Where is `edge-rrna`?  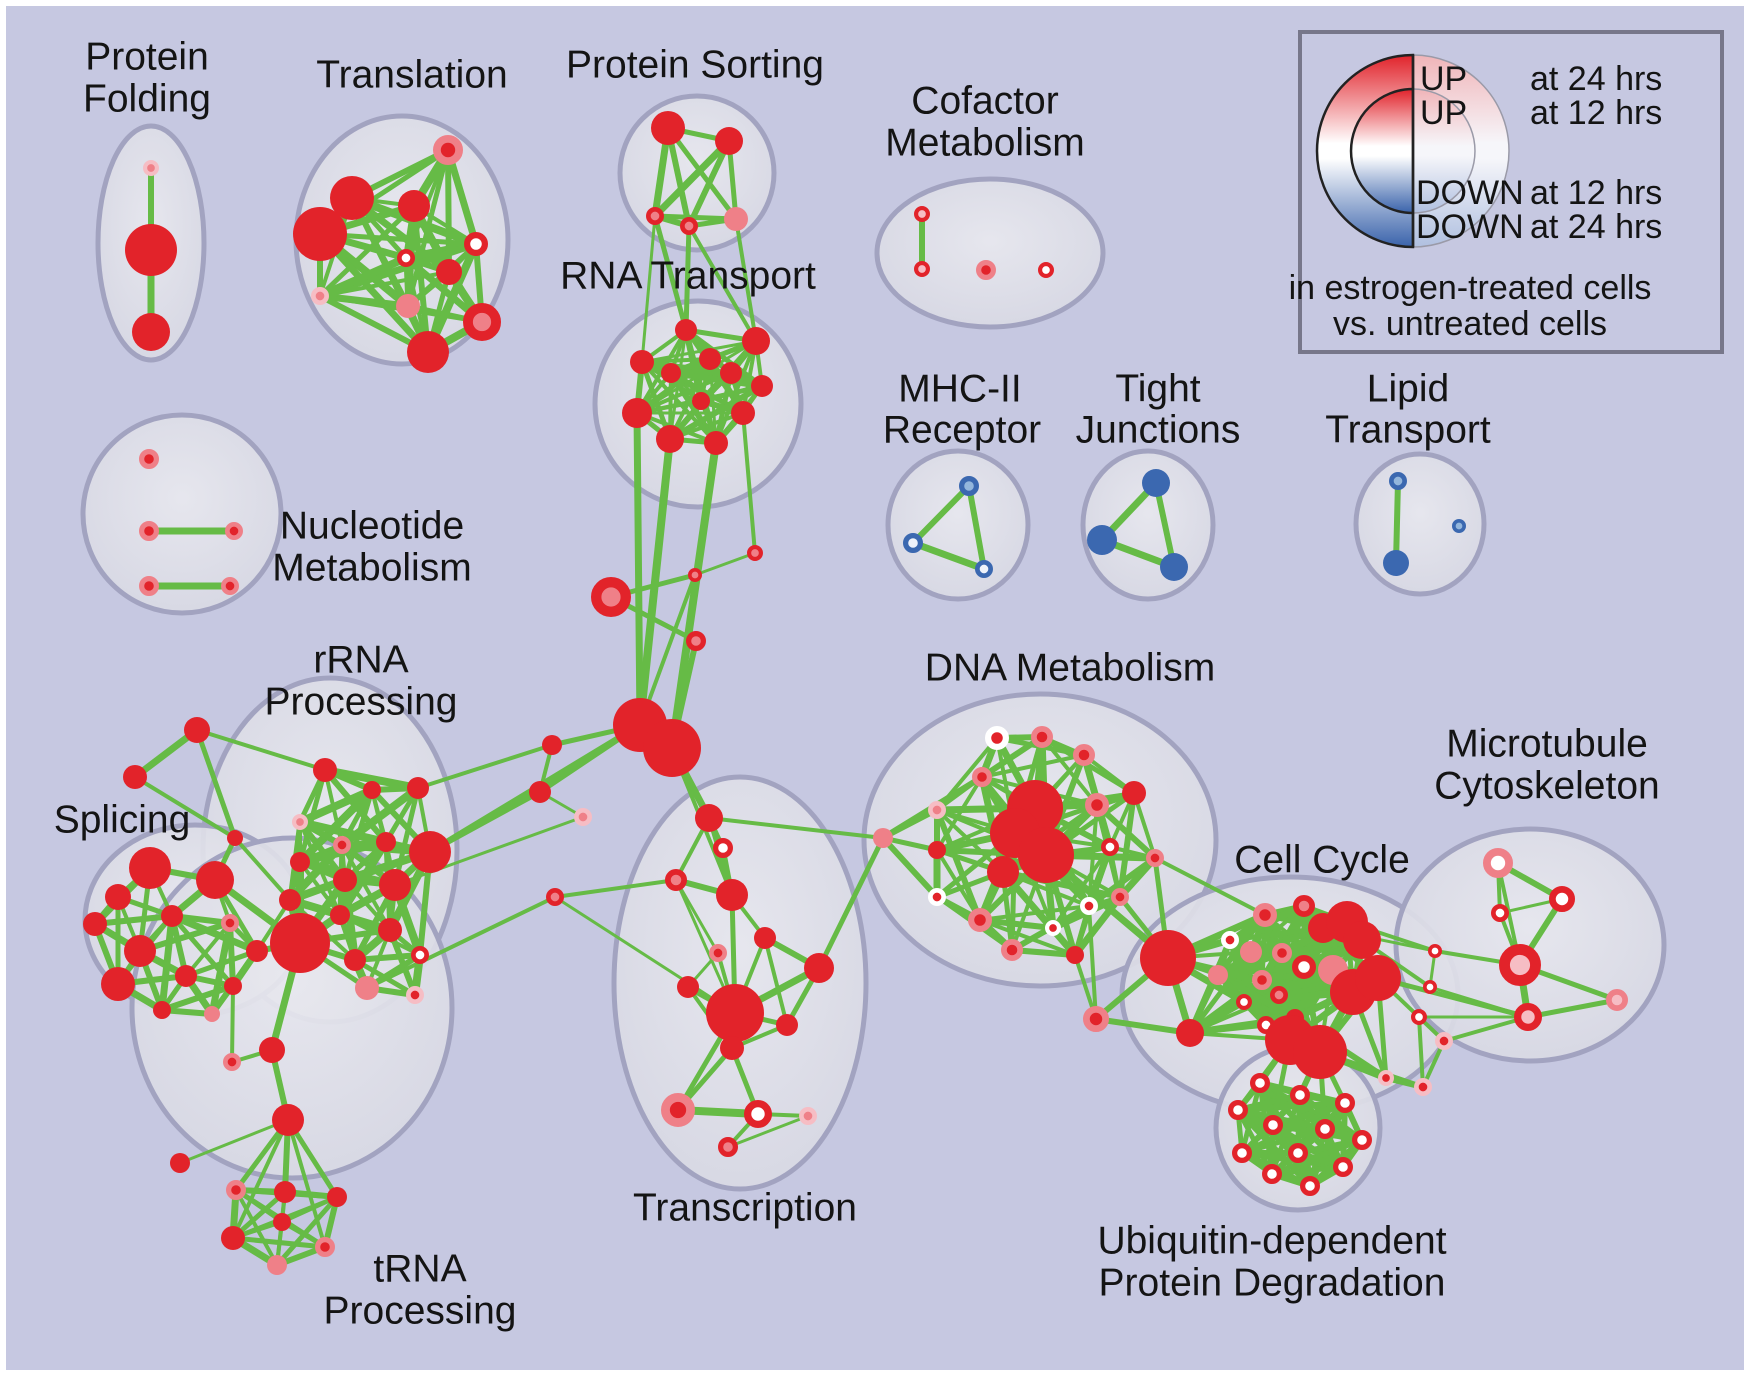 edge-rrna is located at coordinates (336, 806).